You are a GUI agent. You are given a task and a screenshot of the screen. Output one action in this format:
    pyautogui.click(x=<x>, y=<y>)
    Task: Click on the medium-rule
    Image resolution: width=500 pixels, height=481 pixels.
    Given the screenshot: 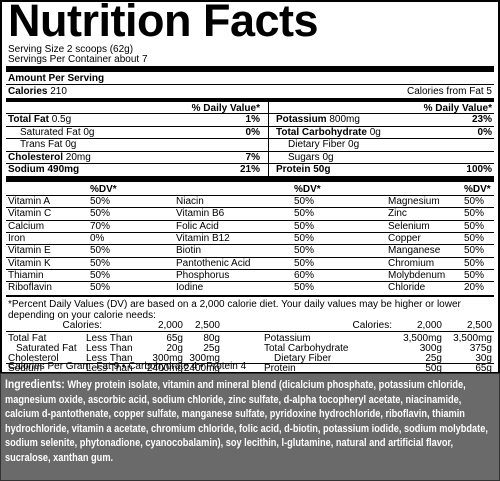 What is the action you would take?
    pyautogui.click(x=250, y=100)
    